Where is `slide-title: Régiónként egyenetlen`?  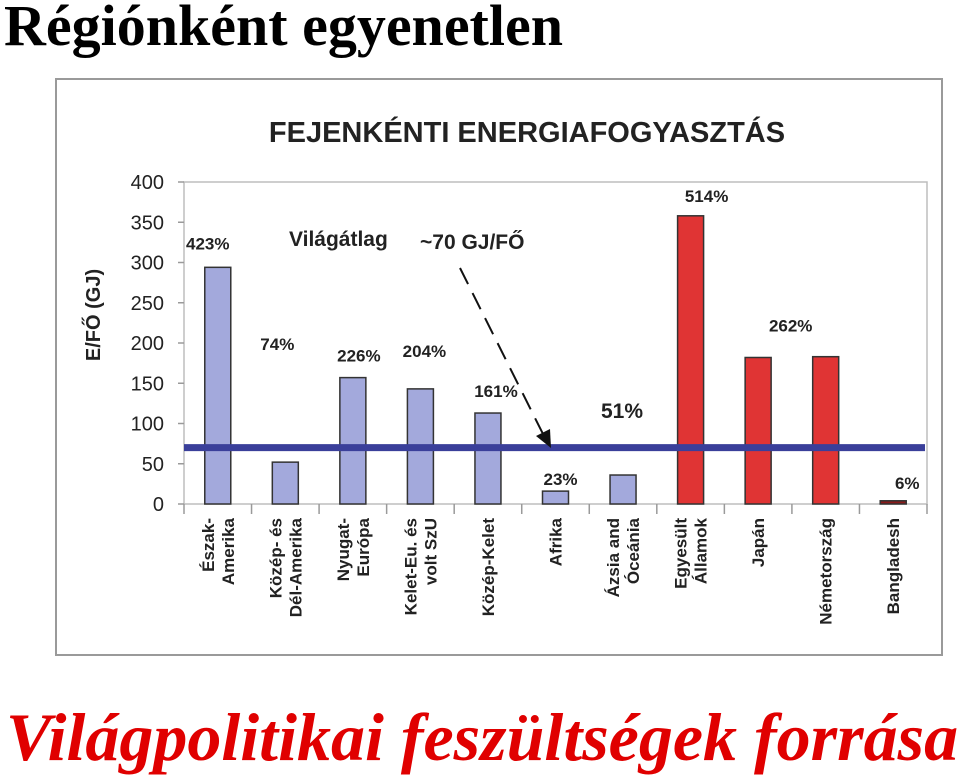
slide-title: Régiónként egyenetlen is located at coordinates (283, 29).